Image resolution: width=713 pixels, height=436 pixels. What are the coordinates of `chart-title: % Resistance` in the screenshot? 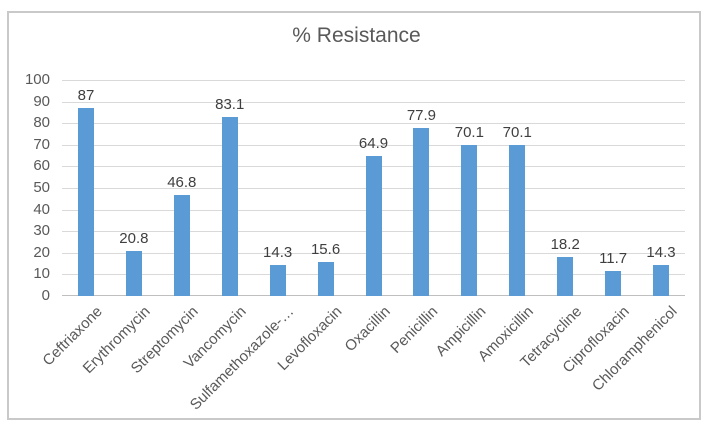 It's located at (356, 35).